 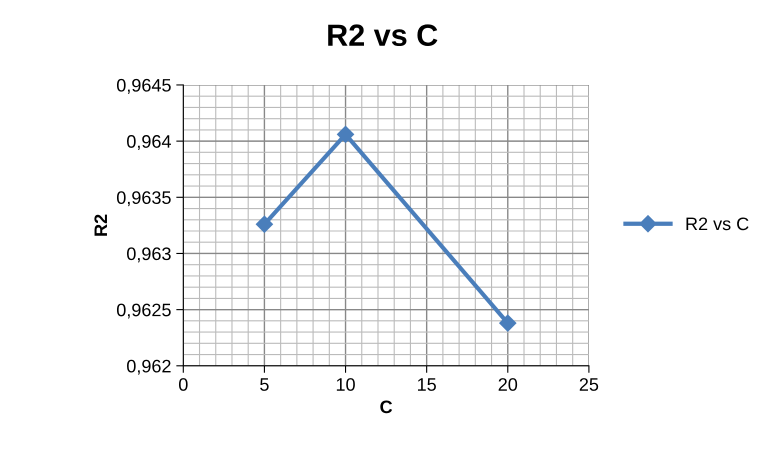 I want to click on y-tick-label: 0,9625, so click(x=143, y=311).